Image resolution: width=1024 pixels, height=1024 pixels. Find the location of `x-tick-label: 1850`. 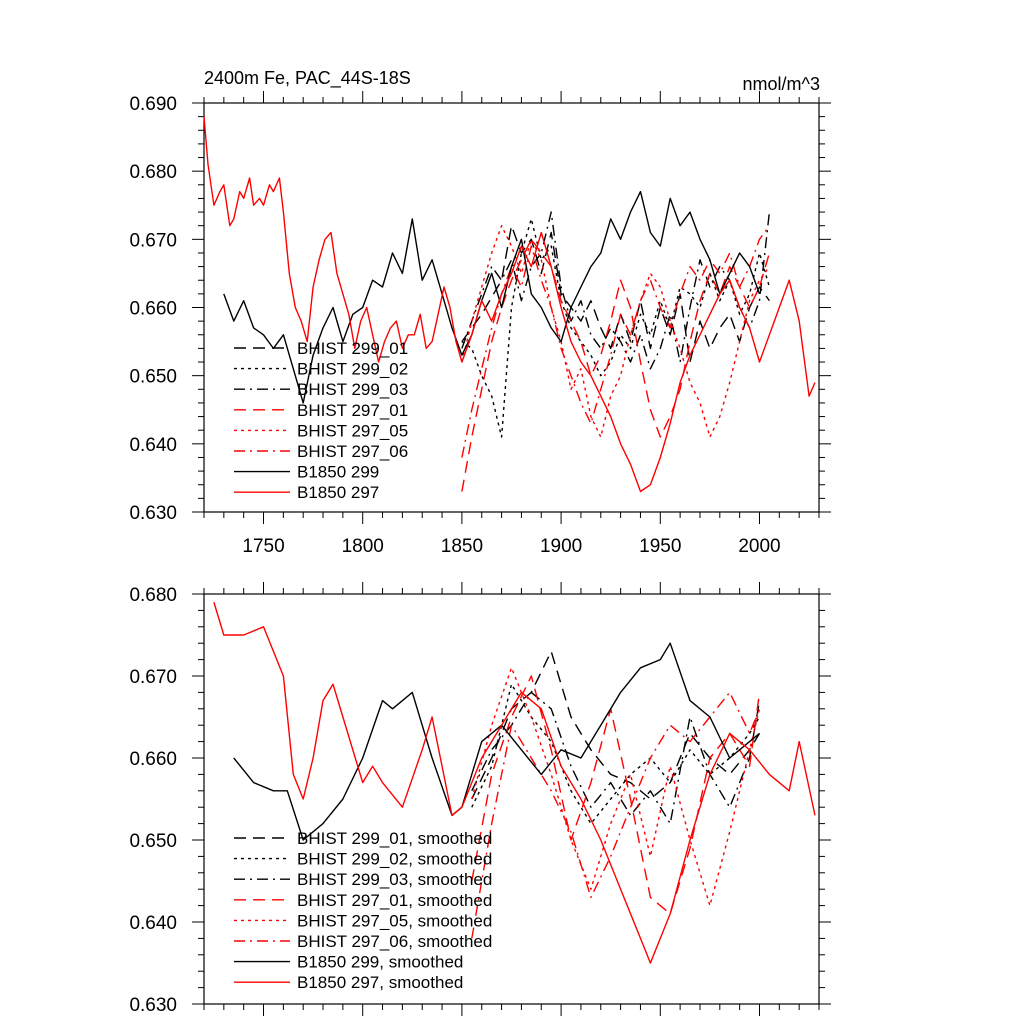

x-tick-label: 1850 is located at coordinates (462, 546).